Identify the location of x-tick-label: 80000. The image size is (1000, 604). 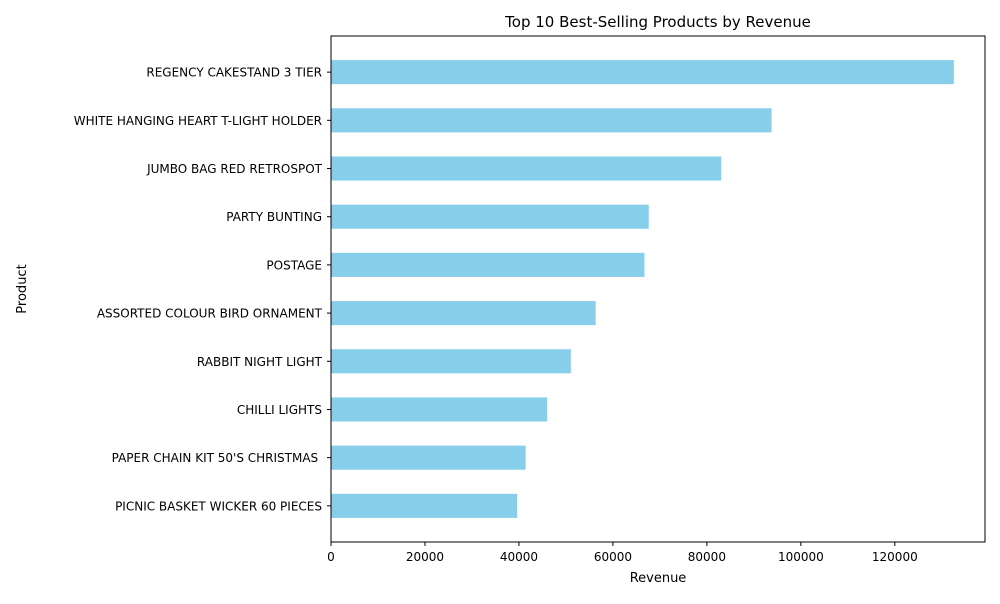
(707, 557).